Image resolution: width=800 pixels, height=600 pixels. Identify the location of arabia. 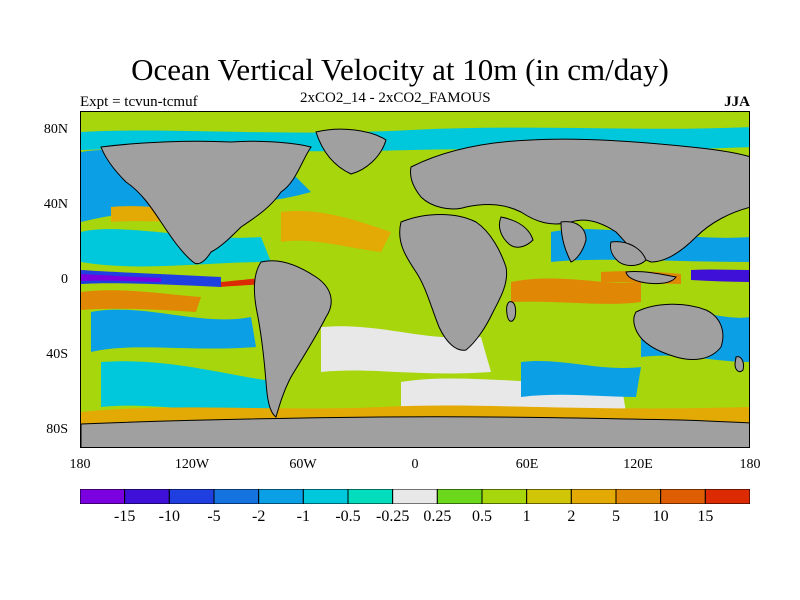
(516, 232).